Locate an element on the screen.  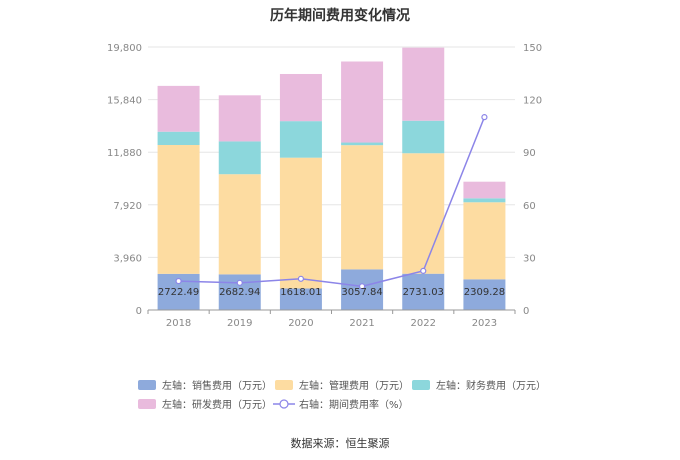
legend-item-2: 左轴：管理费用（万元） is located at coordinates (342, 385).